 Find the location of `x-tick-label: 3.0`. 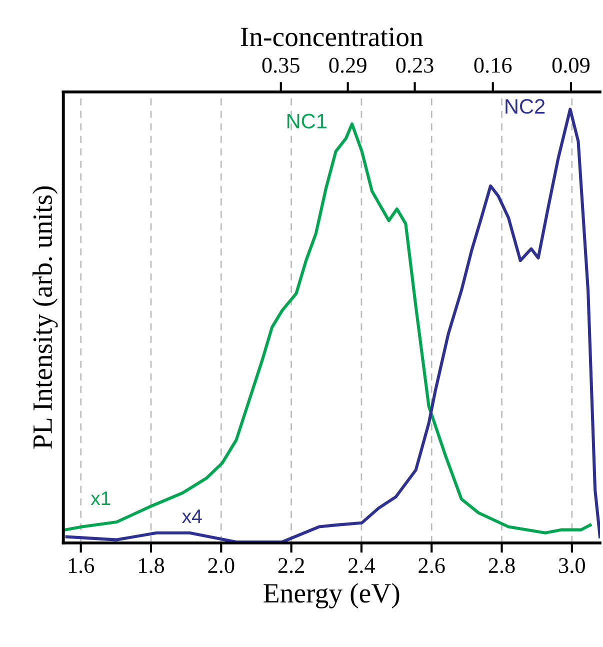

x-tick-label: 3.0 is located at coordinates (572, 566).